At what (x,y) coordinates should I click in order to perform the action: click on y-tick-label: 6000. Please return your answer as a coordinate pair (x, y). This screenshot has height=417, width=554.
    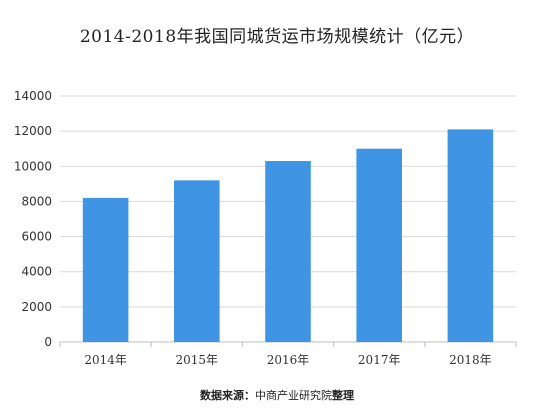
    Looking at the image, I should click on (36, 237).